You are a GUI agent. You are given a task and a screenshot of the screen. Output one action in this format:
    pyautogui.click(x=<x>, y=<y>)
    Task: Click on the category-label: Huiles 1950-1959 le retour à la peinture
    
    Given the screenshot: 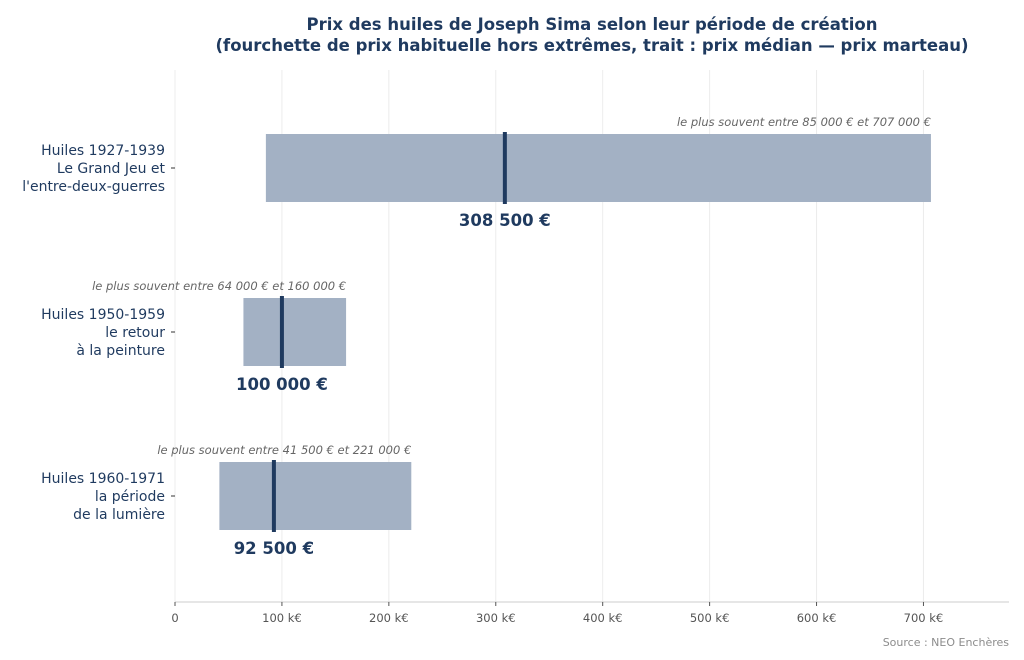 What is the action you would take?
    pyautogui.click(x=103, y=333)
    